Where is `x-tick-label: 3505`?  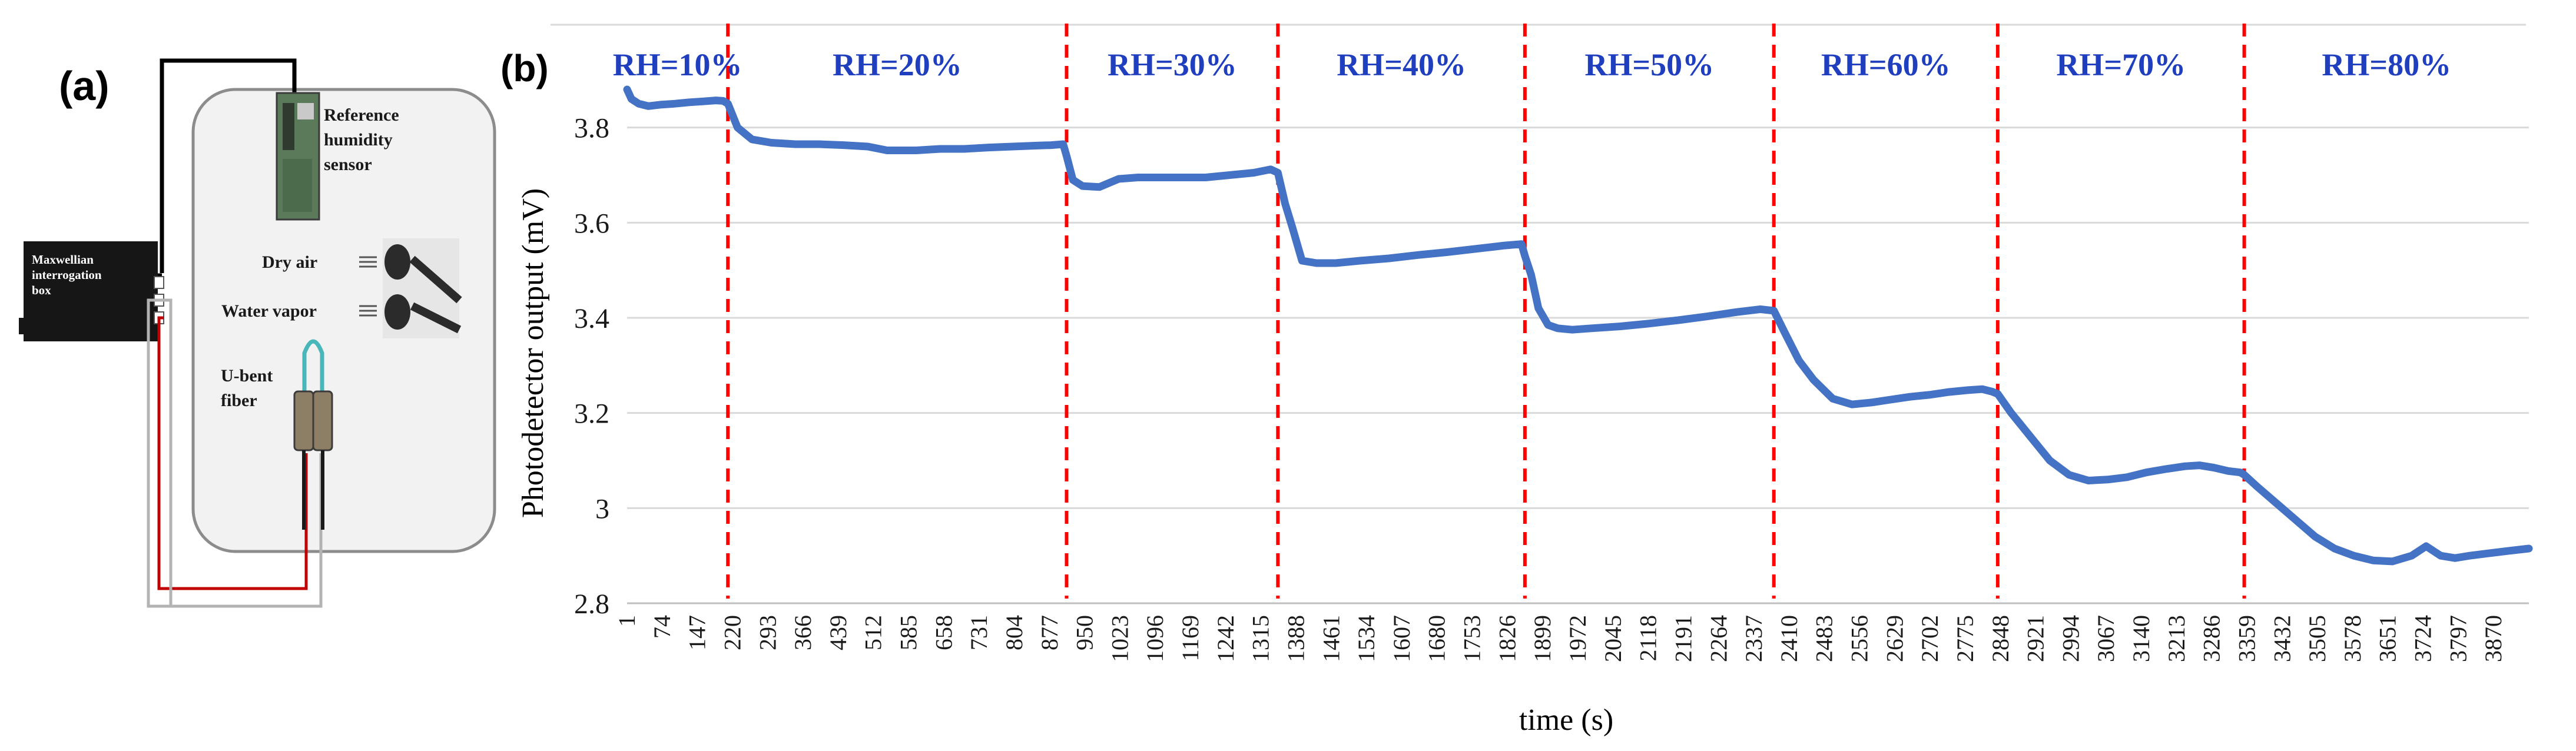
x-tick-label: 3505 is located at coordinates (2317, 638).